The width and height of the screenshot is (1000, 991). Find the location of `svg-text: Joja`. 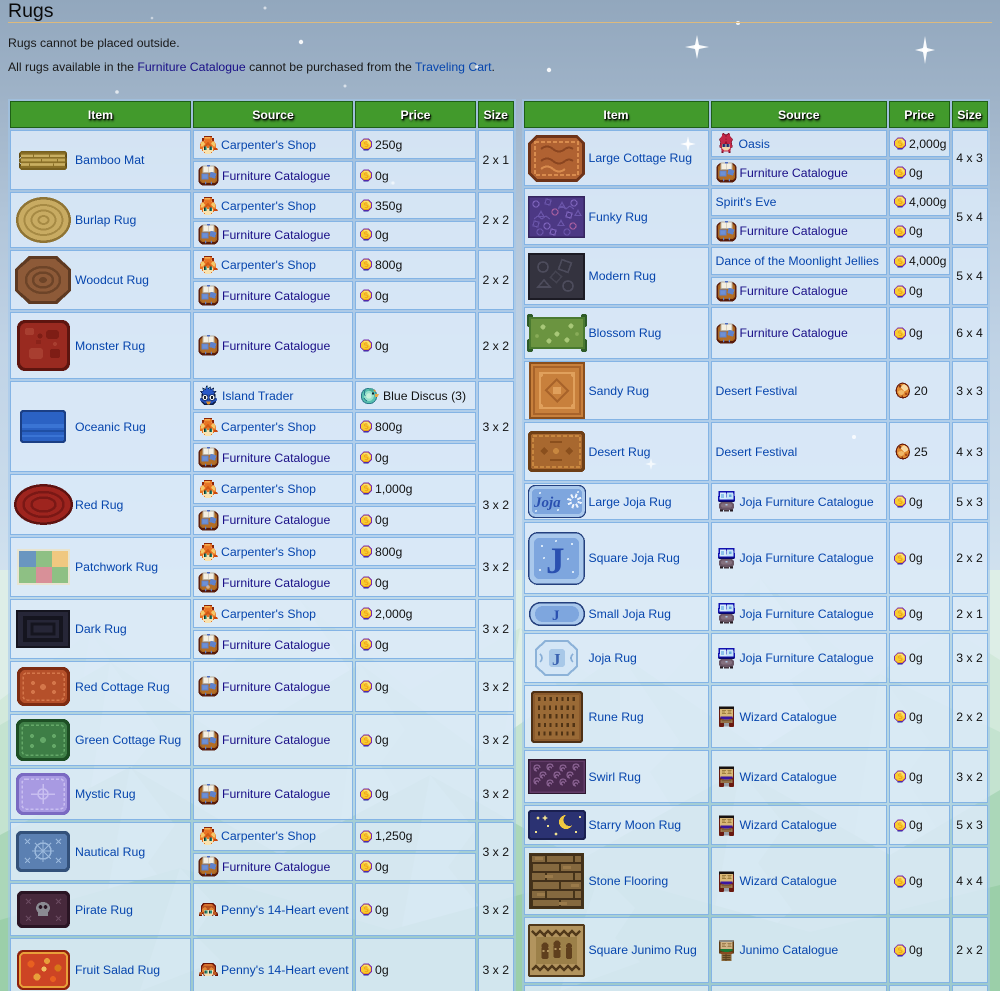

svg-text: Joja is located at coordinates (547, 503).